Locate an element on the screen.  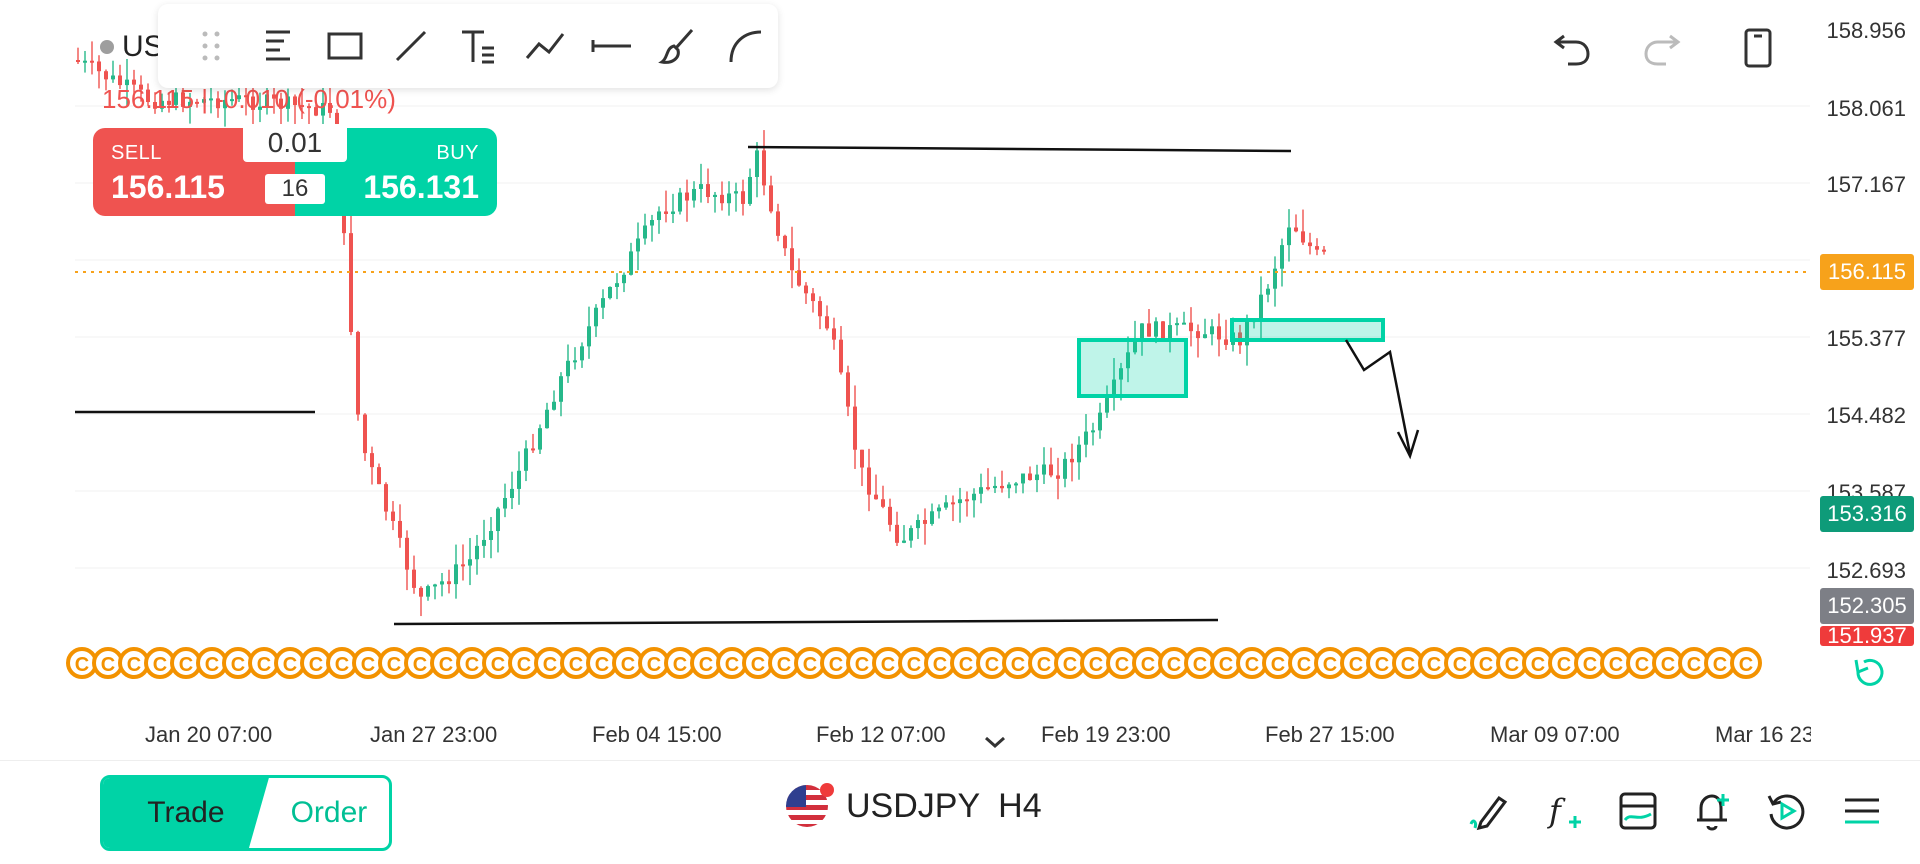
timeframe-label: H4 is located at coordinates (1020, 805).